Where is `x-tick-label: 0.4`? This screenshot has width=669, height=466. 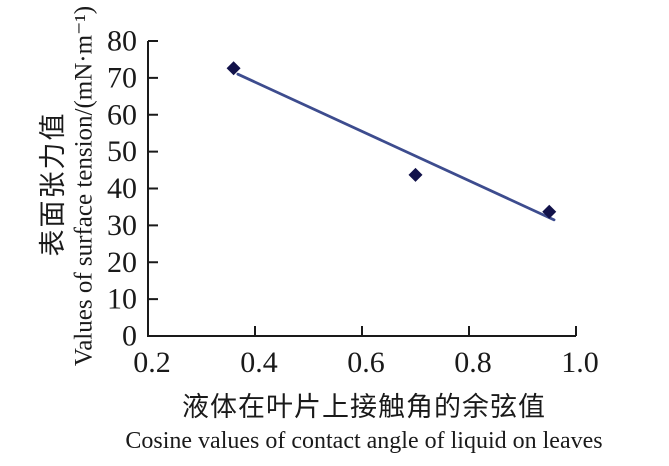
x-tick-label: 0.4 is located at coordinates (259, 362).